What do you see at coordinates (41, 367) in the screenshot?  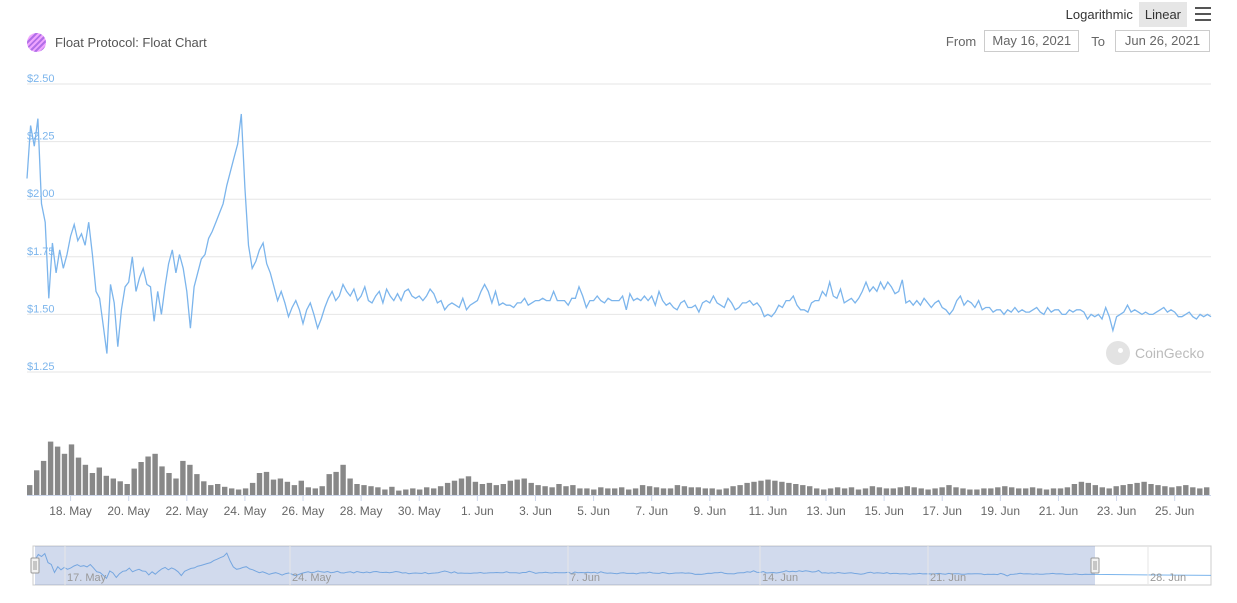 I see `y-tick-label: $1.25` at bounding box center [41, 367].